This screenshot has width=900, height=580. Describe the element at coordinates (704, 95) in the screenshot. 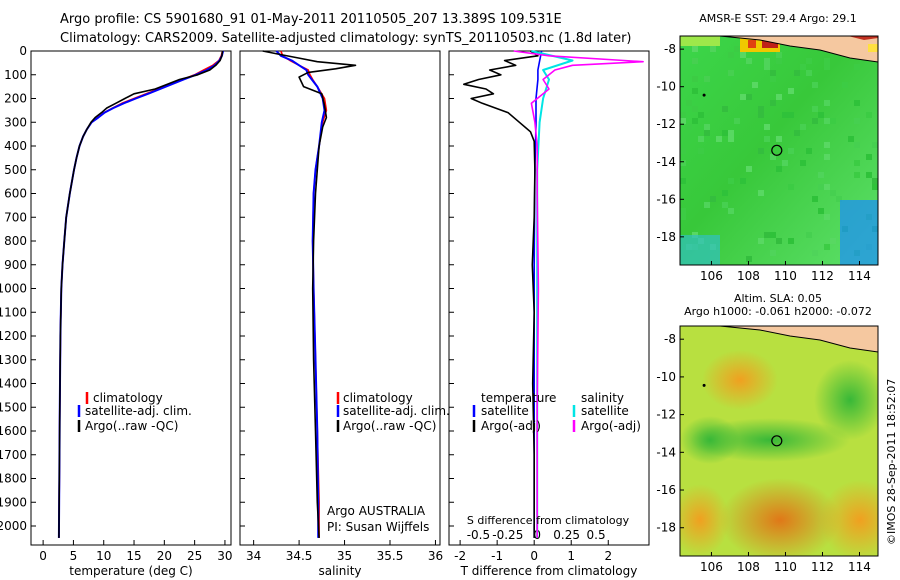

I see `christmas-island-marker` at that location.